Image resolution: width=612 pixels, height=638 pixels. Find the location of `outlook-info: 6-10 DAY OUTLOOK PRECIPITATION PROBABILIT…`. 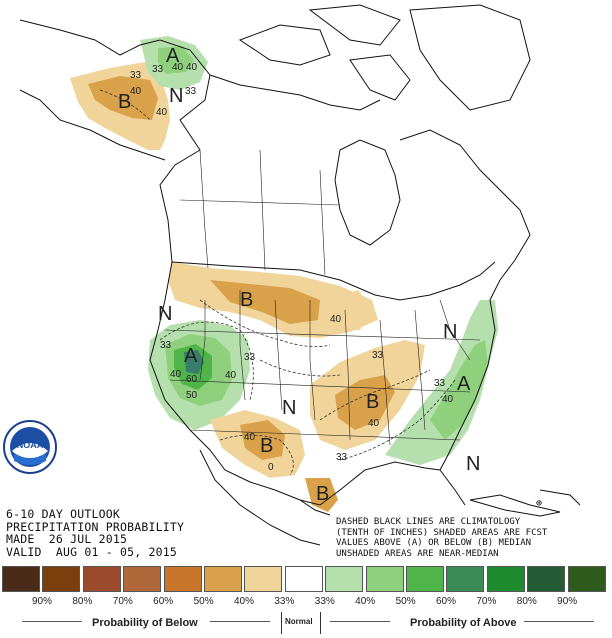

outlook-info: 6-10 DAY OUTLOOK PRECIPITATION PROBABILIT… is located at coordinates (95, 533).